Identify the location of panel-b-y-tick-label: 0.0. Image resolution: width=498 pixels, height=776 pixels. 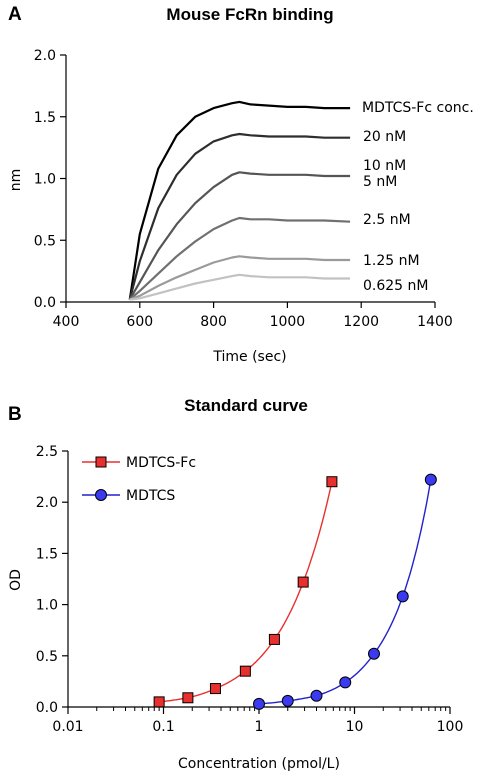
(47, 708).